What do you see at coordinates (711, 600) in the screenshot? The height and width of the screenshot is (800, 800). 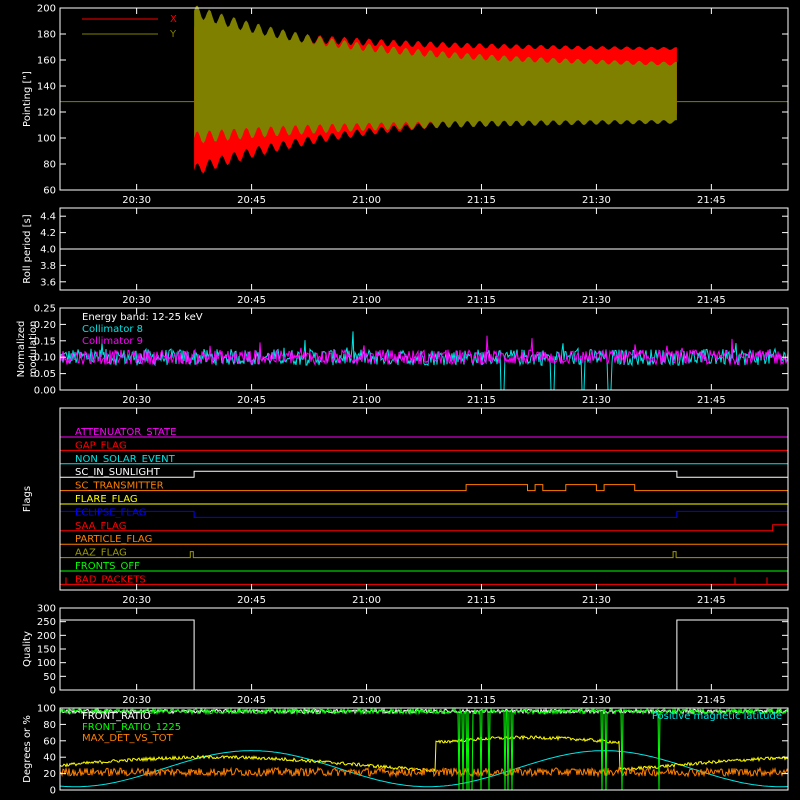 I see `flags-xtick-label: 21:45` at bounding box center [711, 600].